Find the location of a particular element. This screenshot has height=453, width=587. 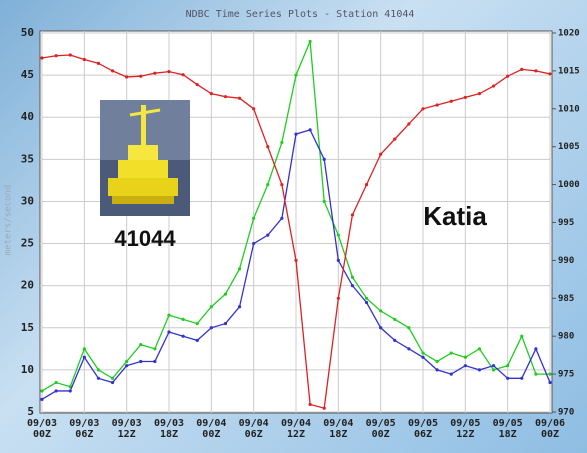

y2-tick-label: 1005 is located at coordinates (569, 147).